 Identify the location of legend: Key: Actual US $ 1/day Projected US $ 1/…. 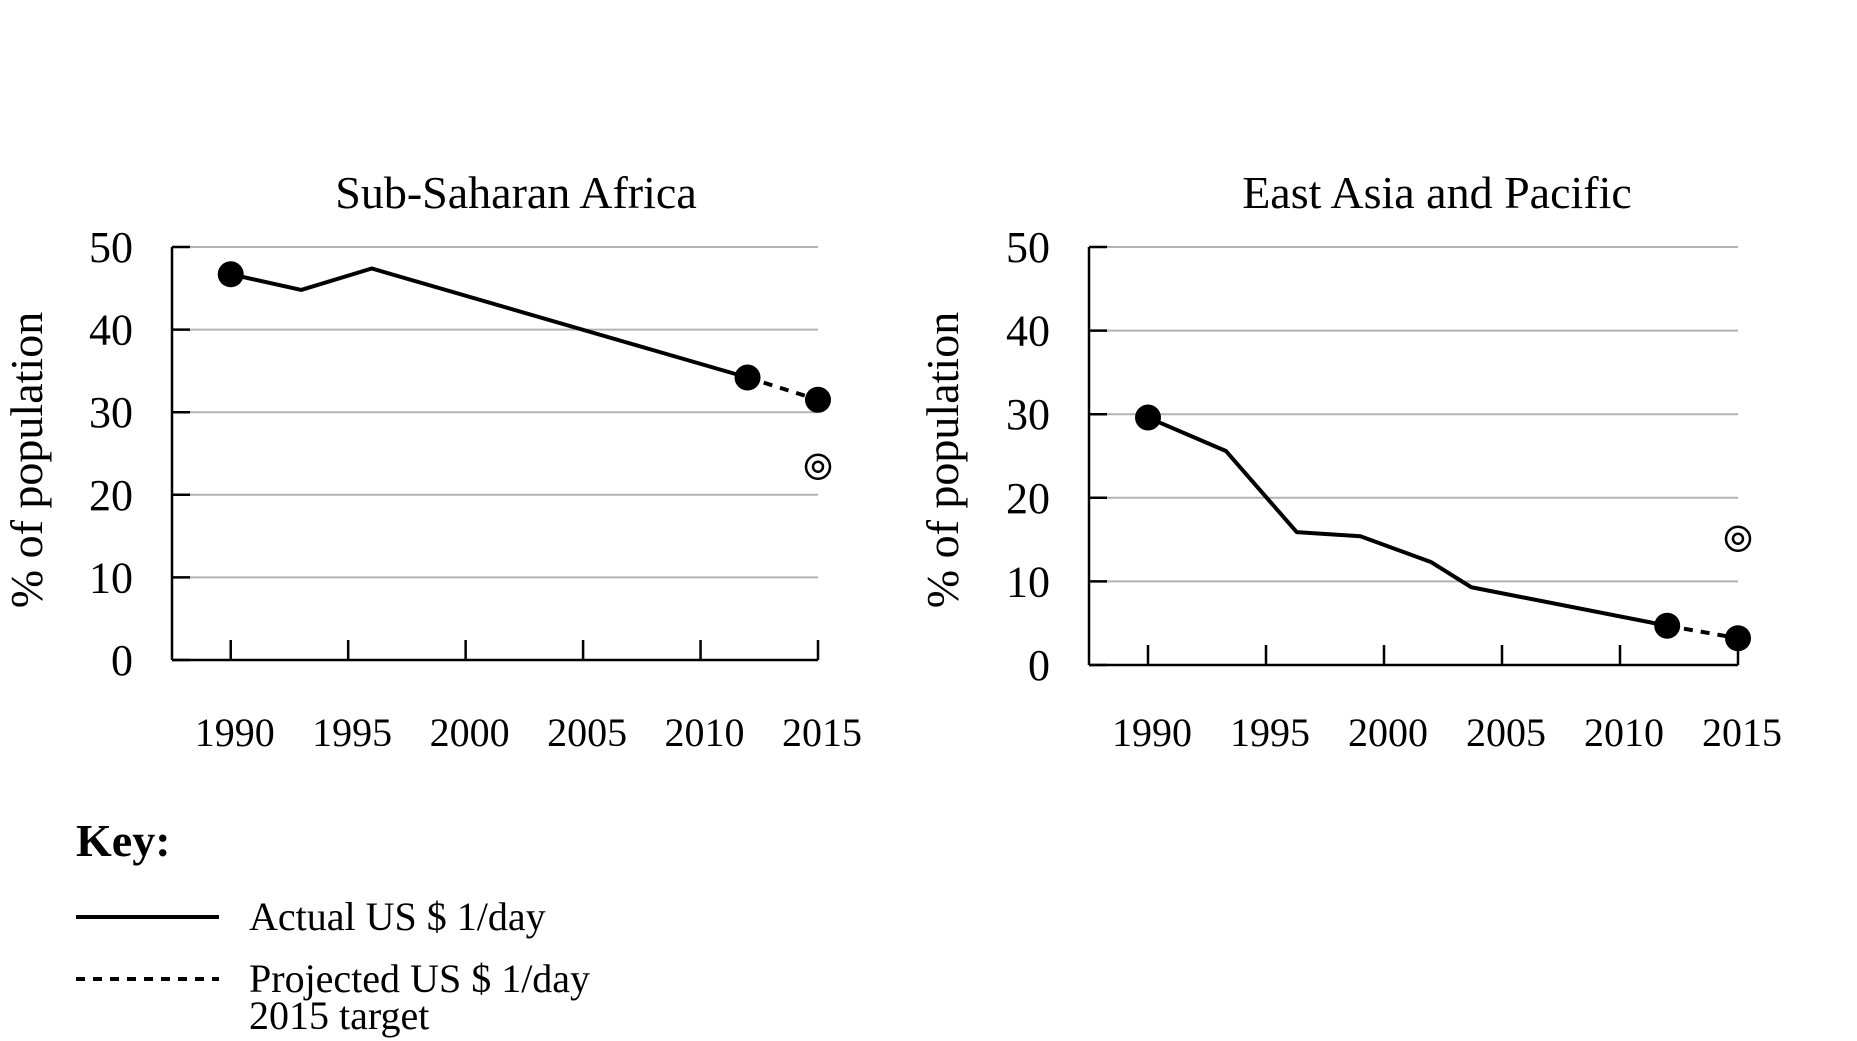
(333, 926).